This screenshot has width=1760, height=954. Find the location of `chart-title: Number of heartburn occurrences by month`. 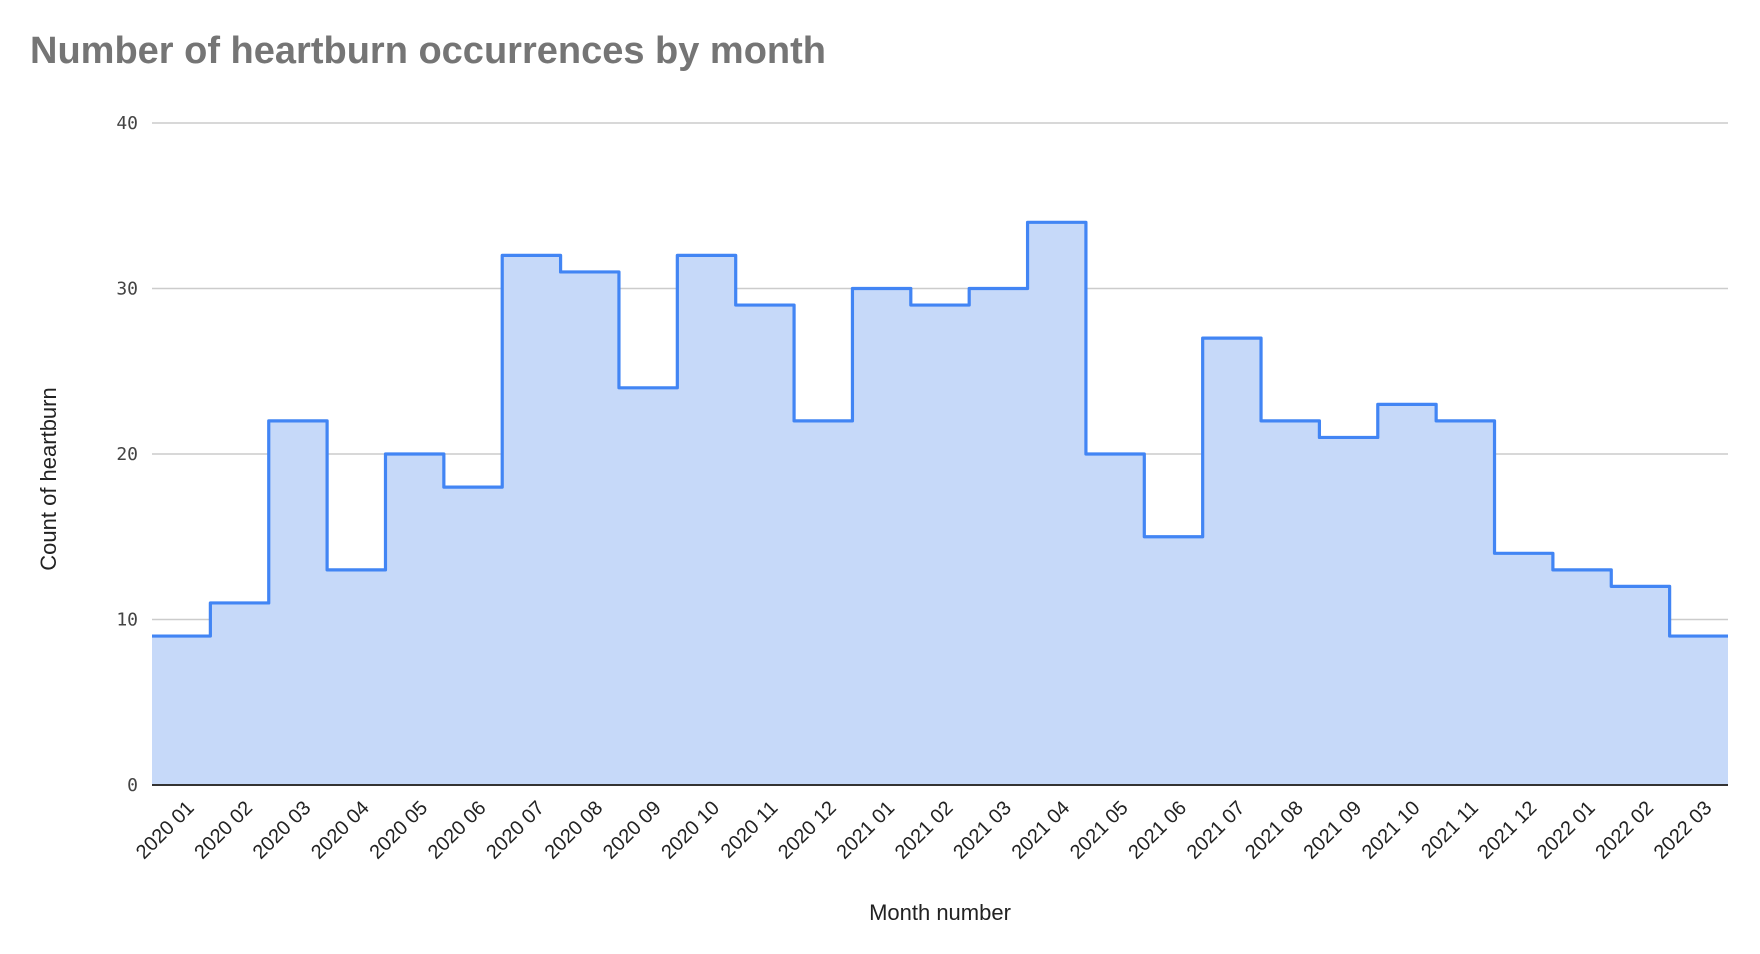

chart-title: Number of heartburn occurrences by month is located at coordinates (428, 51).